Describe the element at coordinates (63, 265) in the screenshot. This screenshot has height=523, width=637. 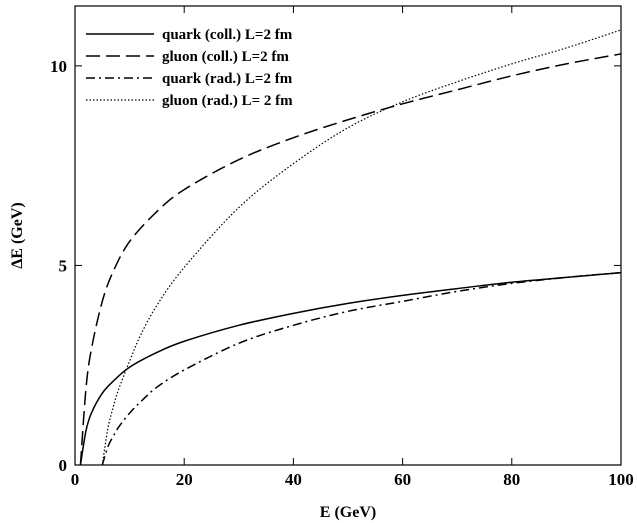
I see `y-tick-label: 5` at that location.